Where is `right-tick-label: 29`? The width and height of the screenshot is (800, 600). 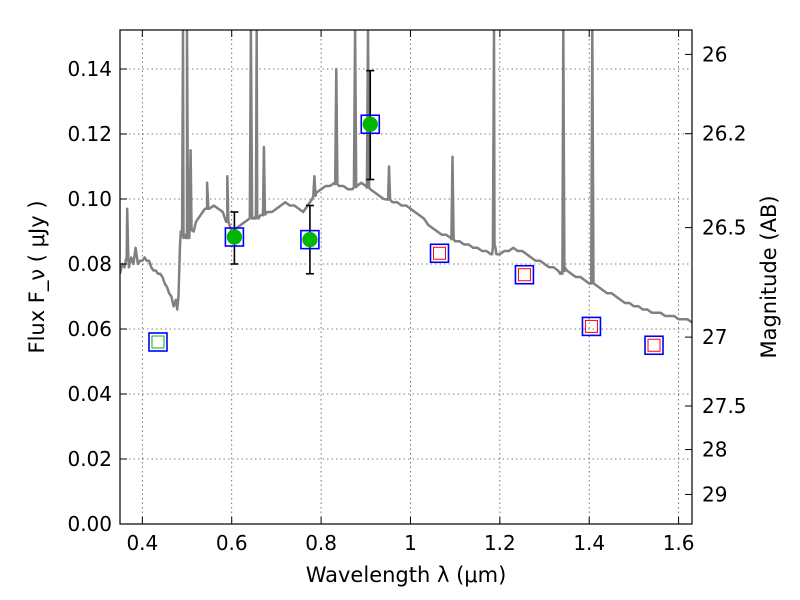
right-tick-label: 29 is located at coordinates (714, 494).